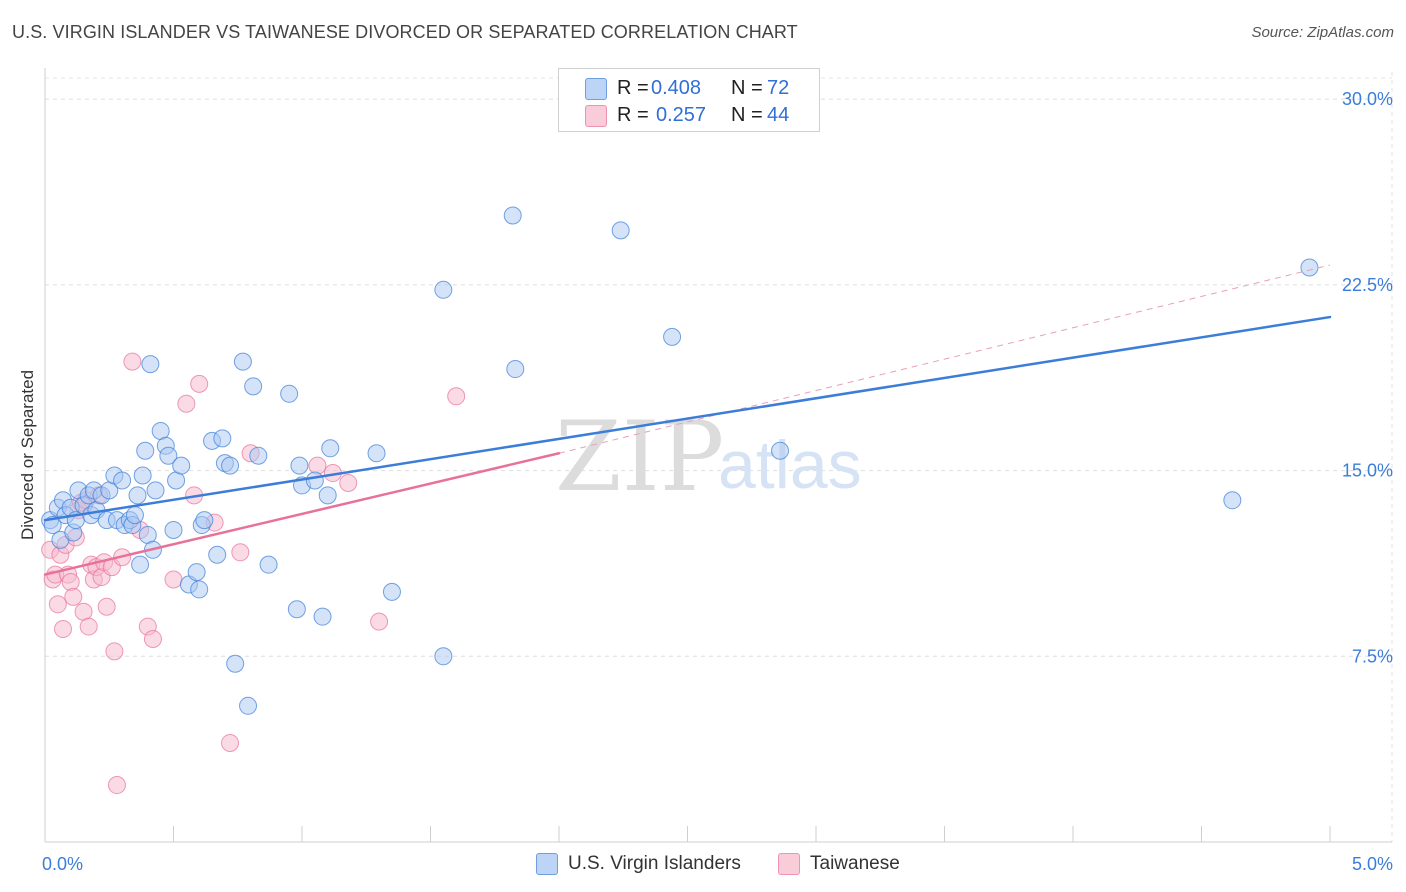 The image size is (1406, 892). I want to click on bottom-legend-virgin-islanders: U.S. Virgin Islanders, so click(646, 865).